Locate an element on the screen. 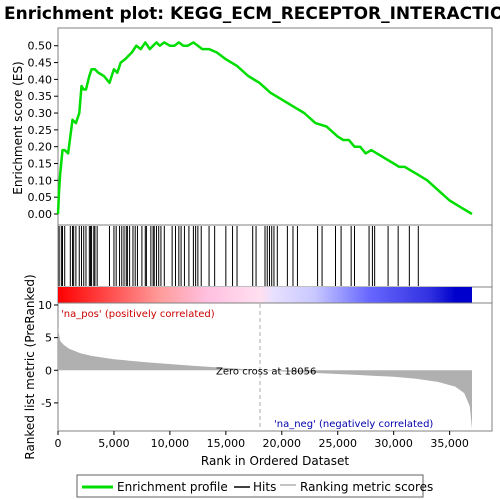 This screenshot has width=500, height=500. legend-metric-label: Ranking metric scores is located at coordinates (366, 487).